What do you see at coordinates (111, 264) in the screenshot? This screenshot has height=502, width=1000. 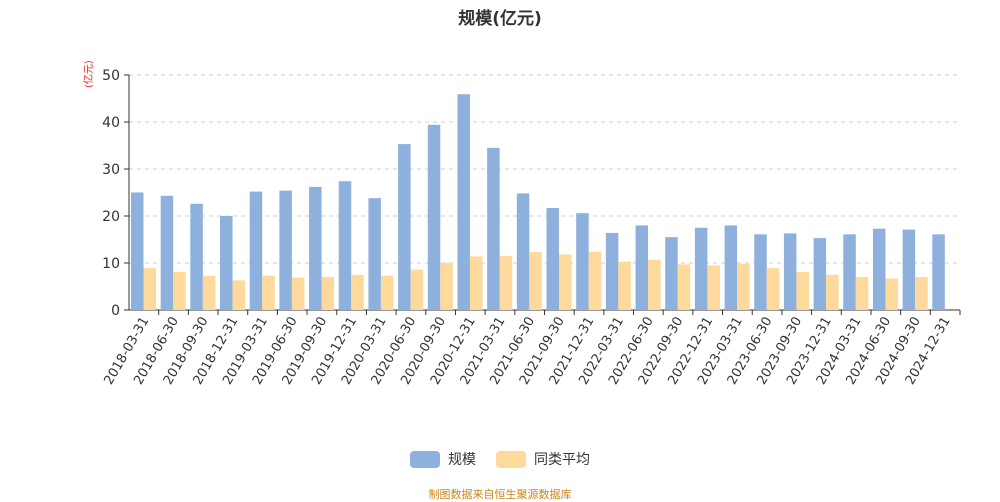 I see `y-tick-label: 10` at bounding box center [111, 264].